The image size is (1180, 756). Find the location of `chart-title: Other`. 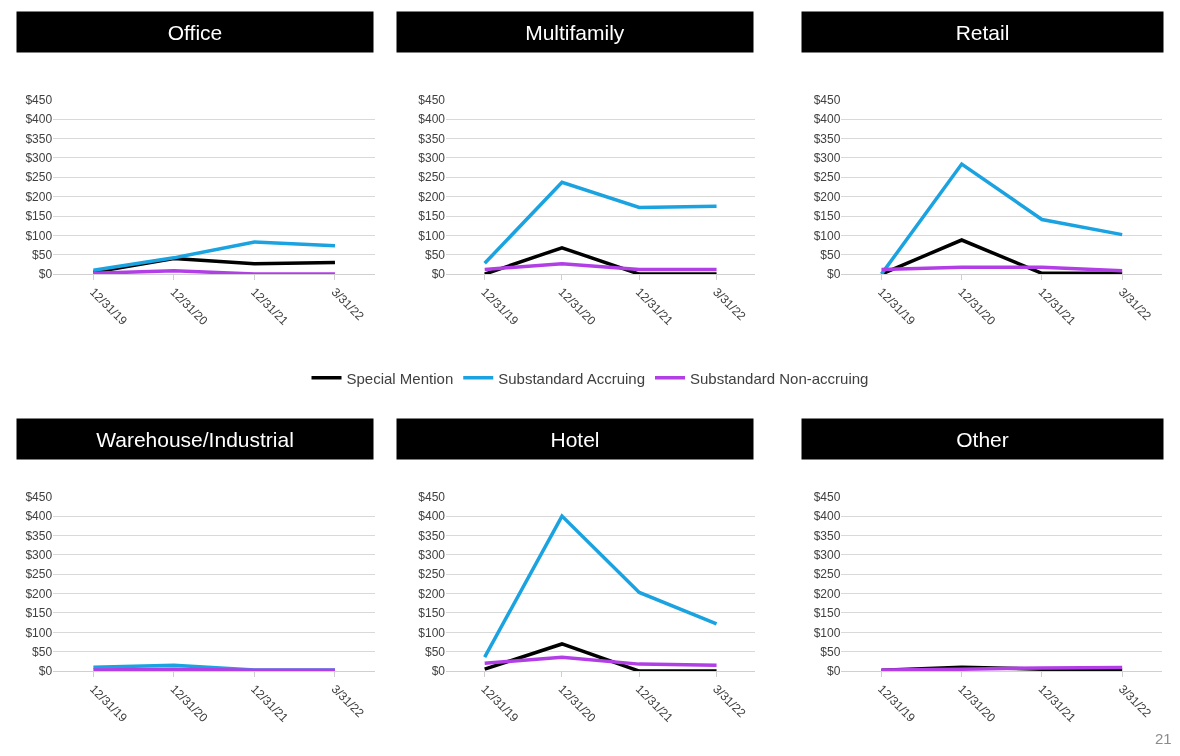

chart-title: Other is located at coordinates (982, 439).